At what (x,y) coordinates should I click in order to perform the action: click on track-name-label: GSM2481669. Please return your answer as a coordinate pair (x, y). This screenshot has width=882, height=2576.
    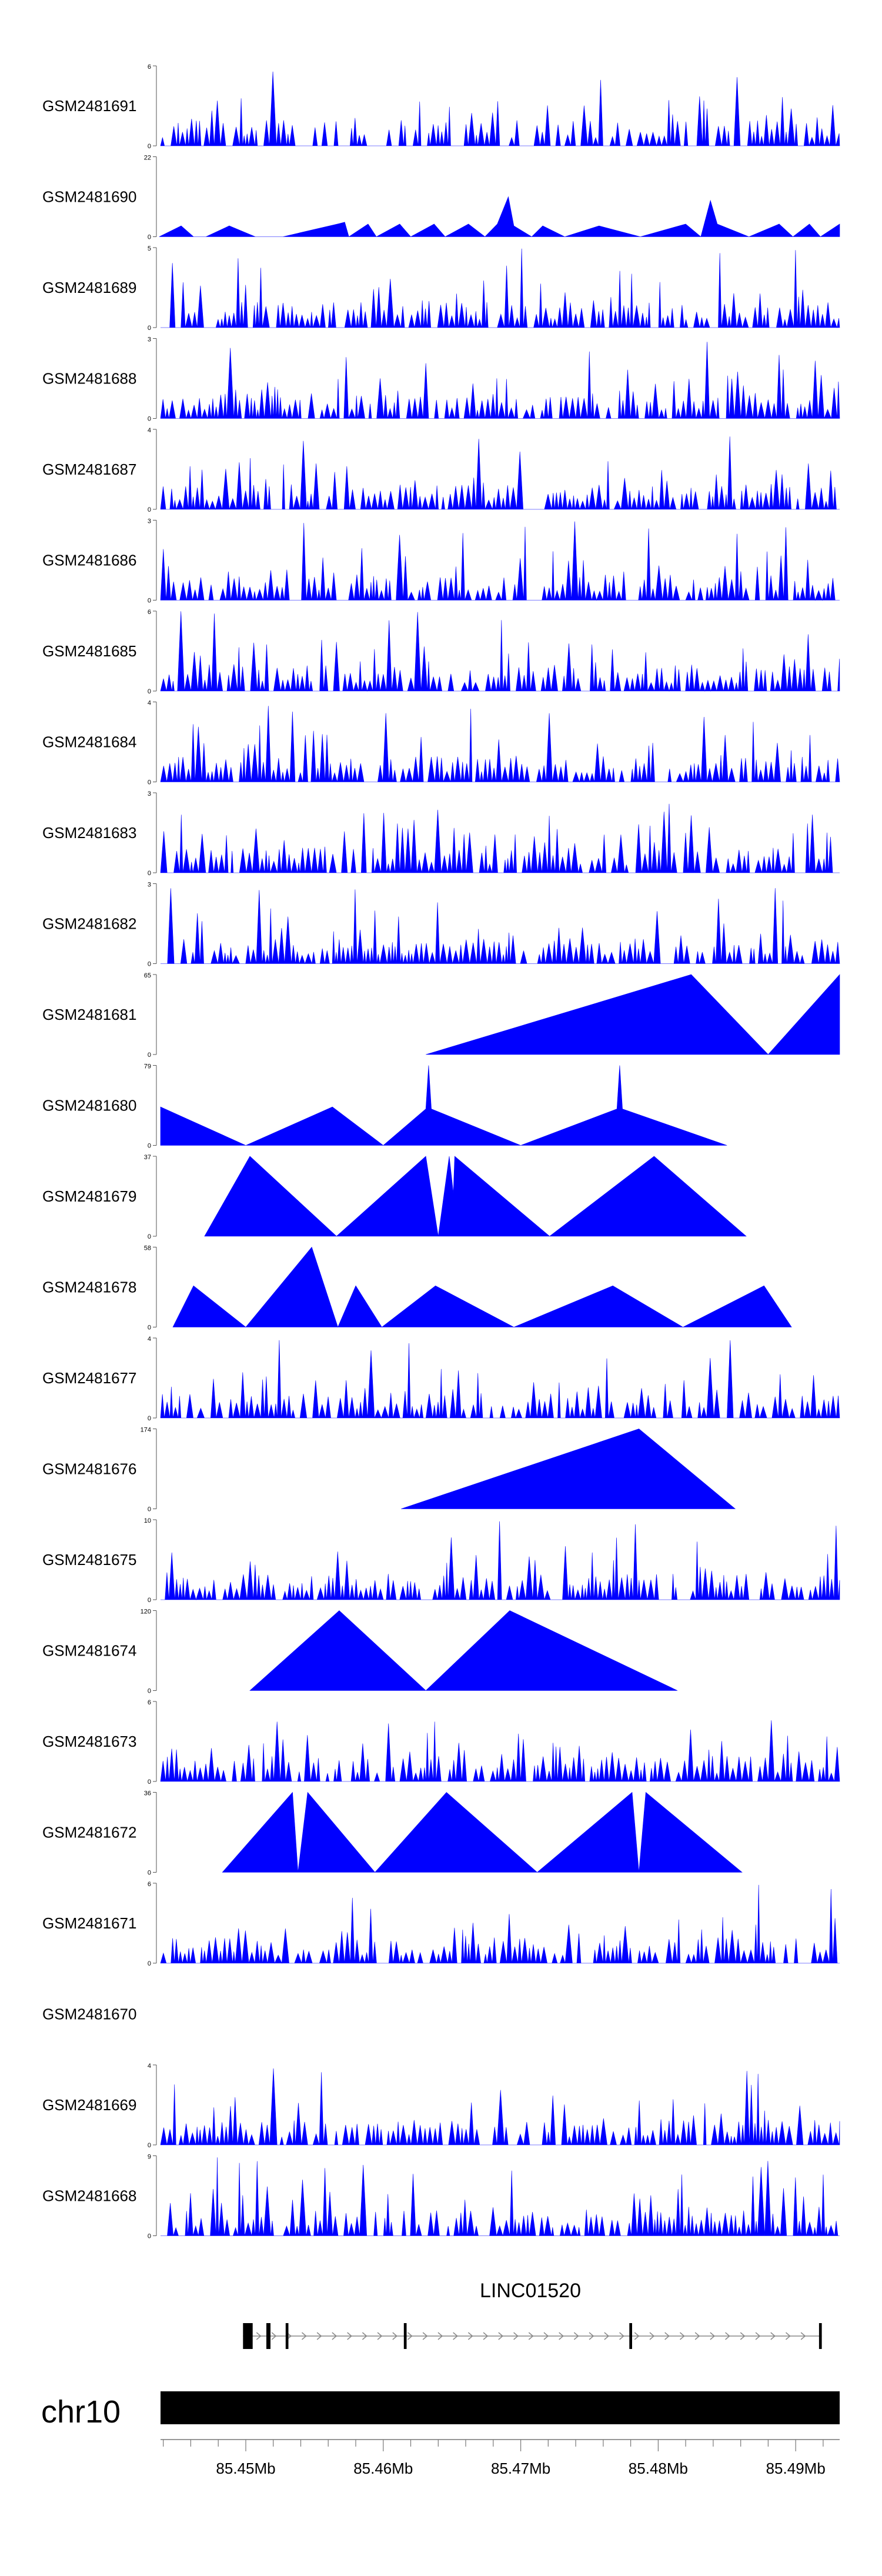
    Looking at the image, I should click on (89, 2105).